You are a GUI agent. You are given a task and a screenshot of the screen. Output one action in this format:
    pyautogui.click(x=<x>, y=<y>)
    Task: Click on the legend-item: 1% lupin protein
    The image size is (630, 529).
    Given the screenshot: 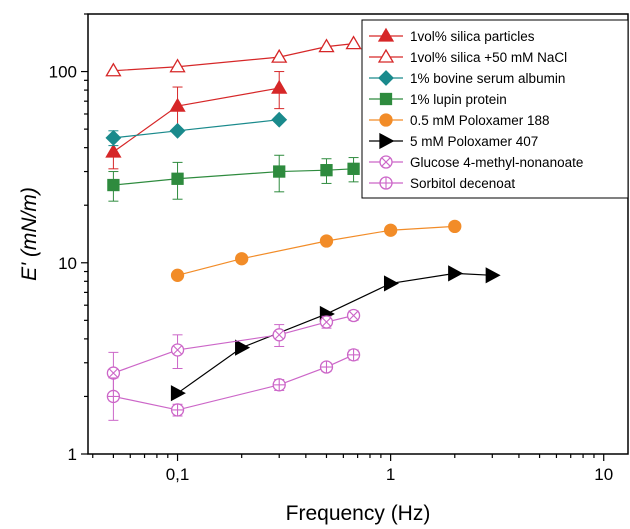 What is the action you would take?
    pyautogui.click(x=438, y=99)
    